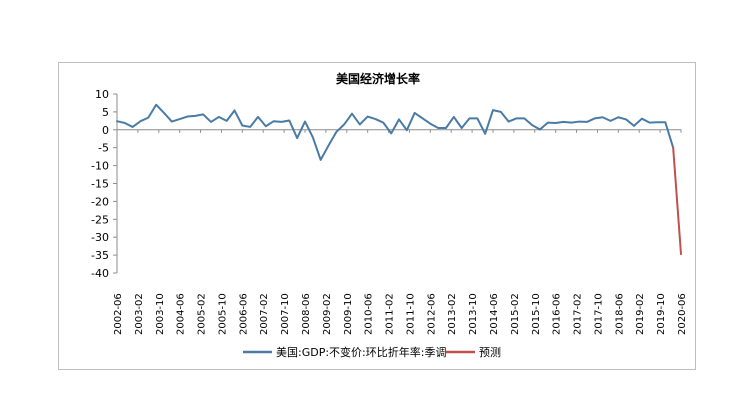 The width and height of the screenshot is (752, 412). Describe the element at coordinates (361, 352) in the screenshot. I see `legend-label-gdp: 美国:GDP:不变价:环比折年率:季调` at that location.